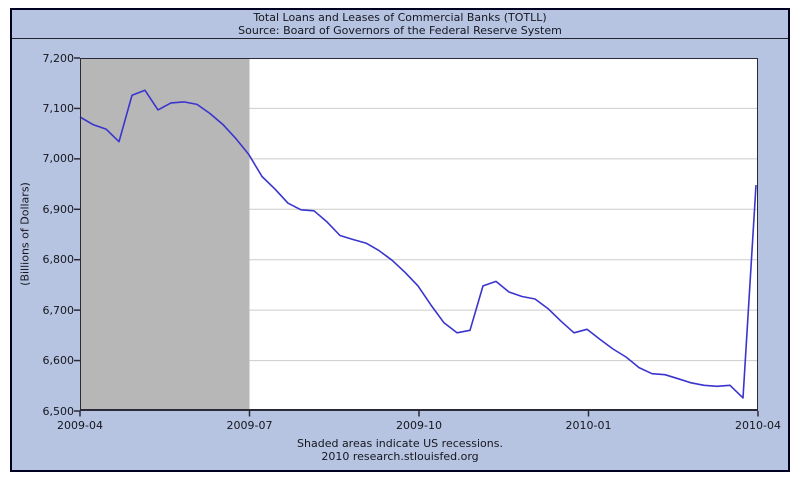 The width and height of the screenshot is (800, 483). I want to click on x-tick-label: 2009-10, so click(419, 425).